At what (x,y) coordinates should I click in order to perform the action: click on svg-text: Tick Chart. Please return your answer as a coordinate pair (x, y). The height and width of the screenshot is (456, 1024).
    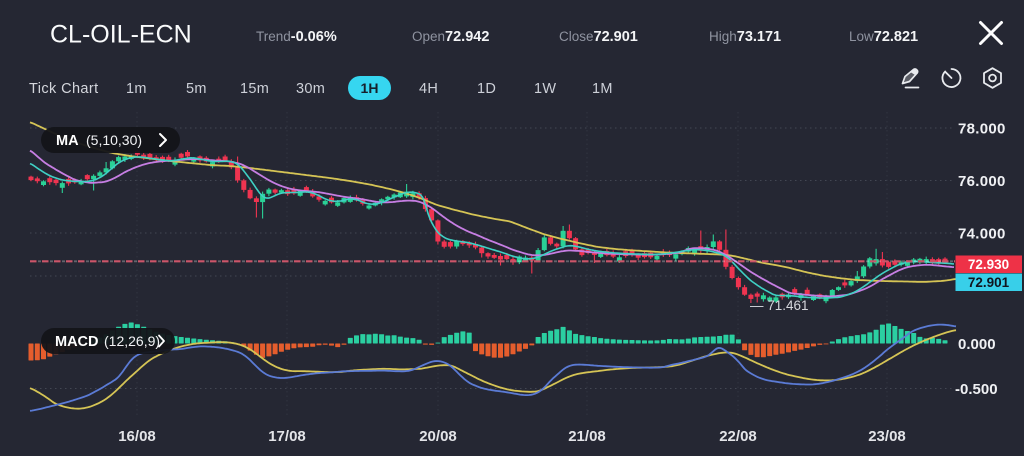
    Looking at the image, I should click on (64, 89).